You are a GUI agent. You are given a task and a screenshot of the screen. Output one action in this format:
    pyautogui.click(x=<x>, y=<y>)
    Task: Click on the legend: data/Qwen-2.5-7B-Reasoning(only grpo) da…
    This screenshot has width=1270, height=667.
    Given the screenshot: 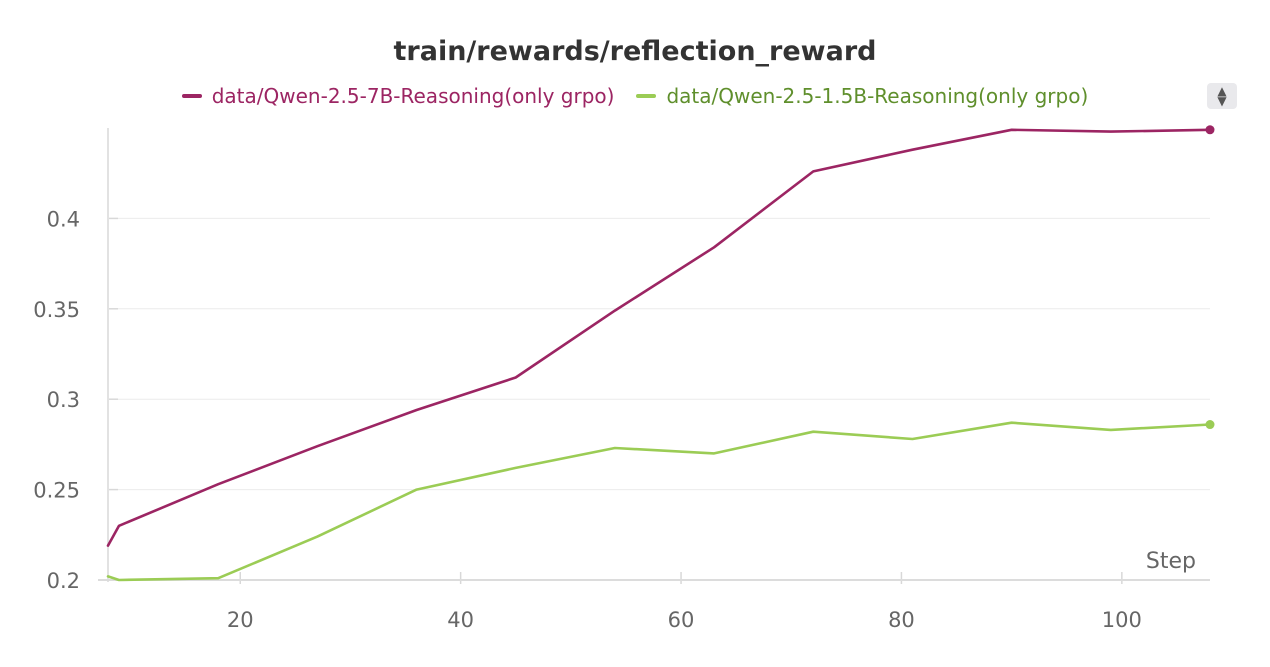 What is the action you would take?
    pyautogui.click(x=635, y=96)
    